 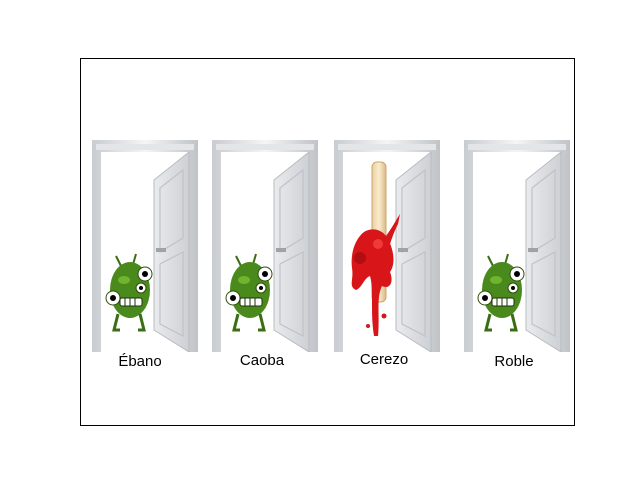 I want to click on door-cerezo, so click(x=387, y=246).